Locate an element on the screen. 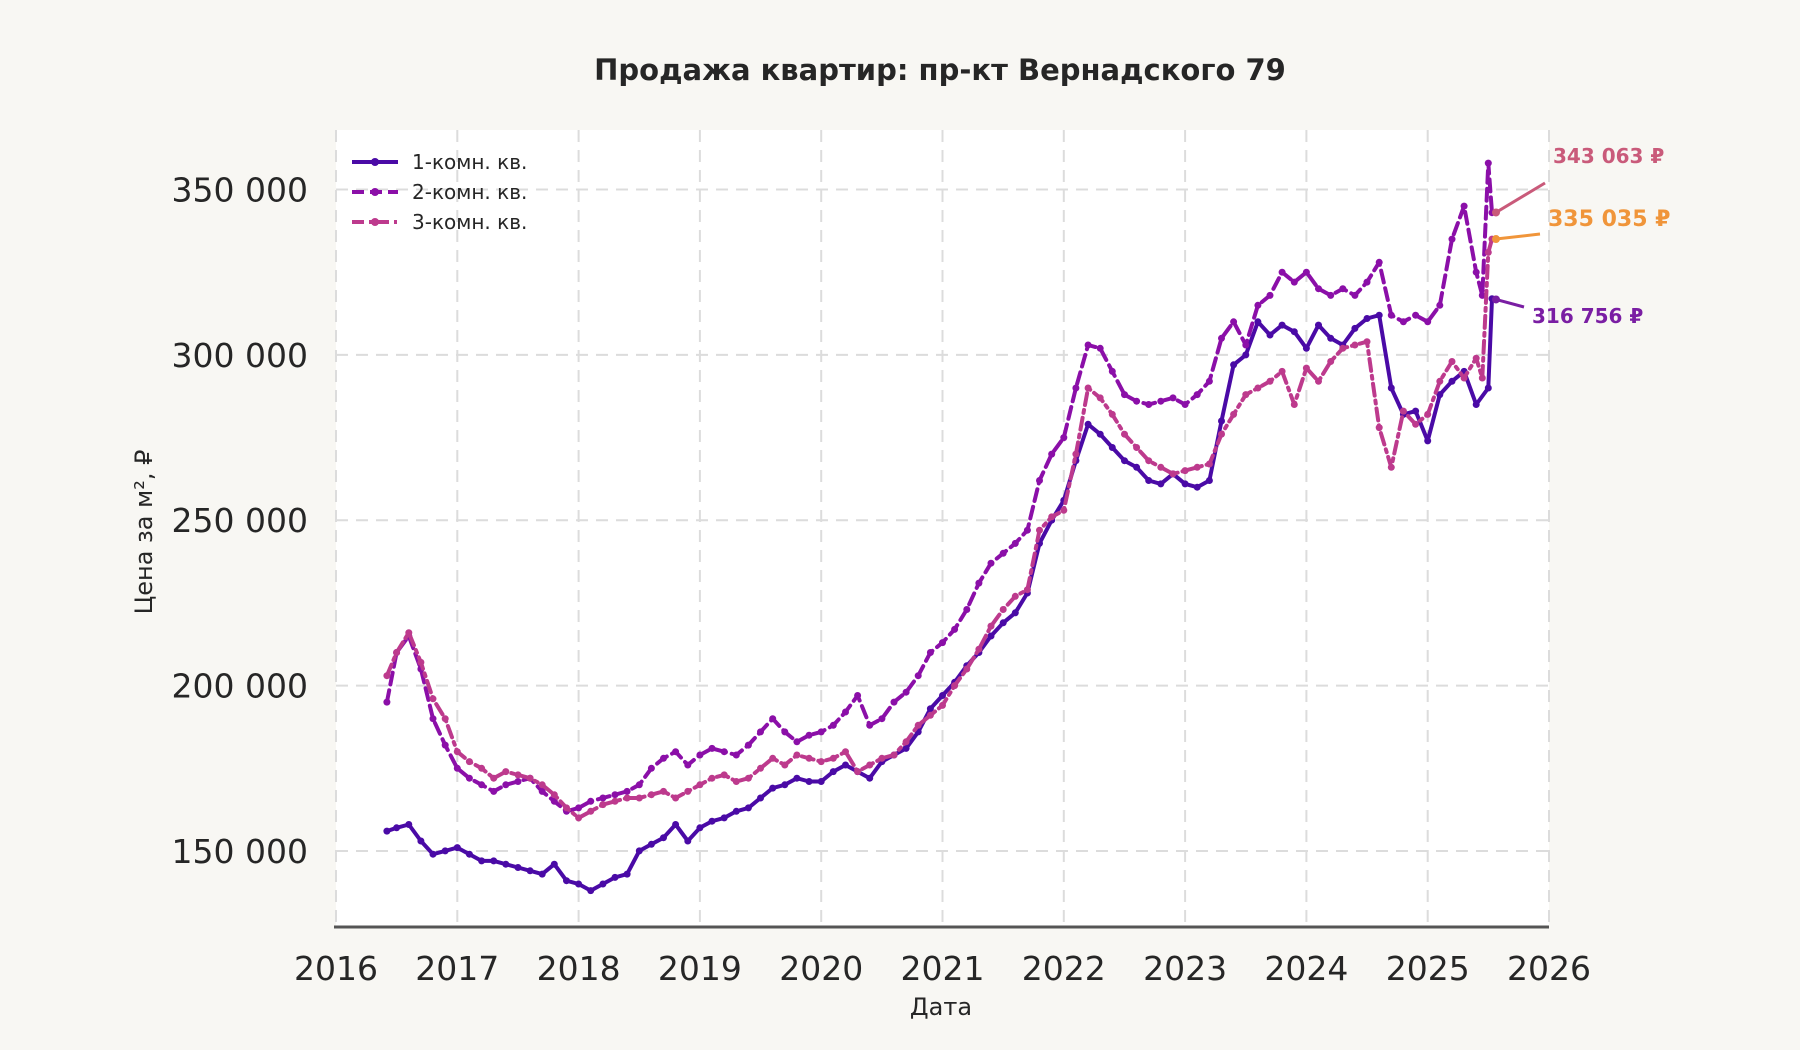 Image resolution: width=1800 pixels, height=1050 pixels. chart-title: Продажа квартир: пр-кт Вернадского 79 is located at coordinates (940, 70).